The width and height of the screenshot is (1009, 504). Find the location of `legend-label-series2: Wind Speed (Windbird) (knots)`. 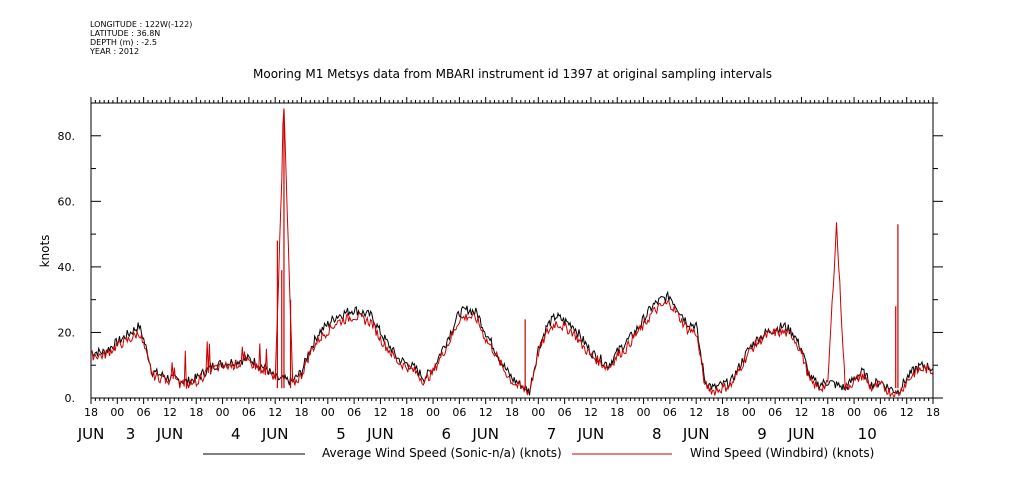

legend-label-series2: Wind Speed (Windbird) (knots) is located at coordinates (782, 453).